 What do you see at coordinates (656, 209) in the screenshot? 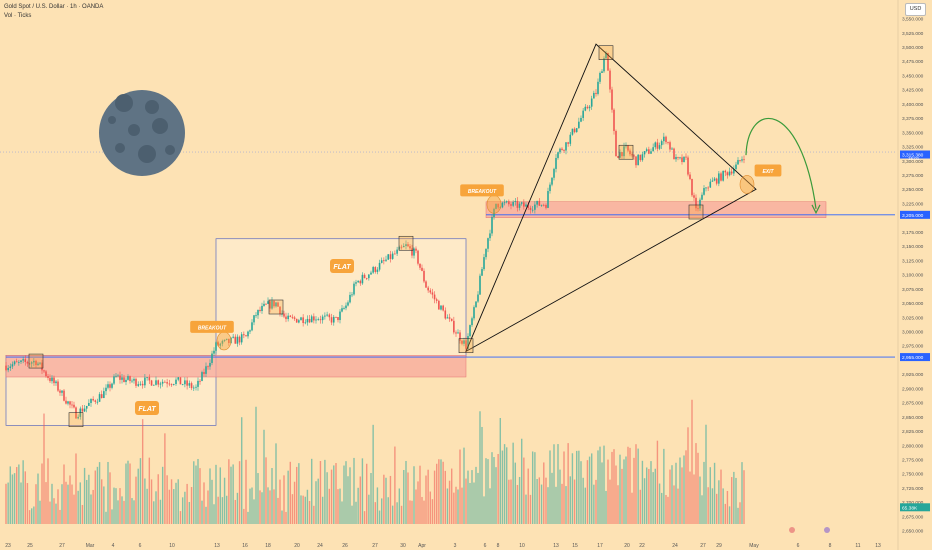
I see `support-zone` at bounding box center [656, 209].